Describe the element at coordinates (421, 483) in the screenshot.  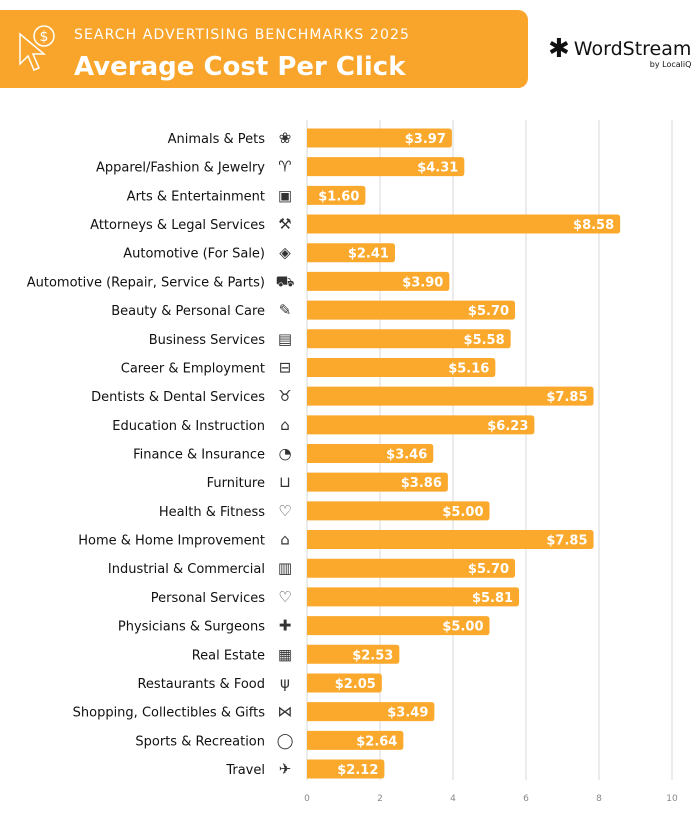
I see `data-label: $3.86` at that location.